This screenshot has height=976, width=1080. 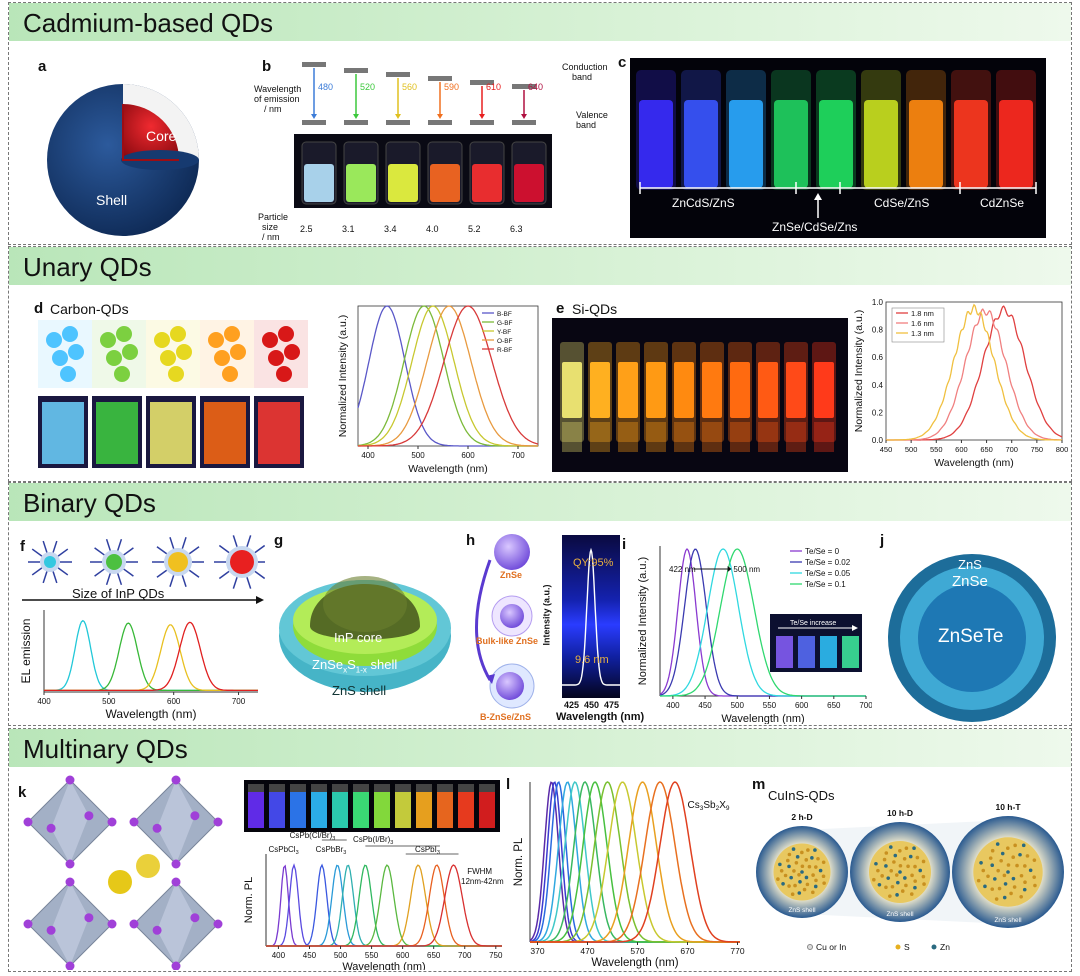 I want to click on plot-frame, so click(x=974, y=371).